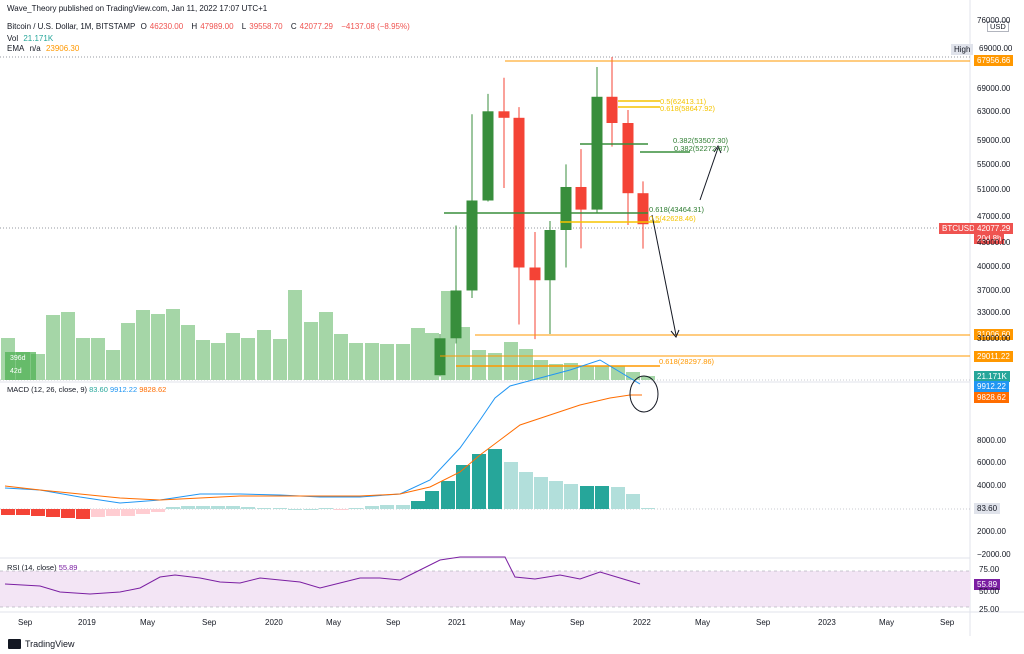  Describe the element at coordinates (322, 575) in the screenshot. I see `rsi-line` at that location.